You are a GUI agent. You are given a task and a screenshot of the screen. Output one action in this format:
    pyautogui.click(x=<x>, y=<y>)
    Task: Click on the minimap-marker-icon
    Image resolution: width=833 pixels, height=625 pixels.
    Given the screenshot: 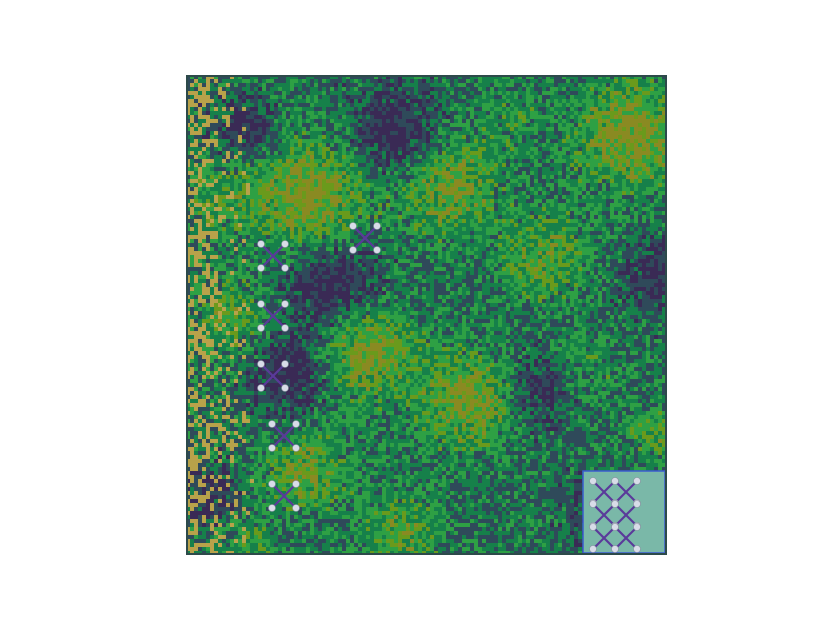 What is the action you would take?
    pyautogui.click(x=626, y=538)
    